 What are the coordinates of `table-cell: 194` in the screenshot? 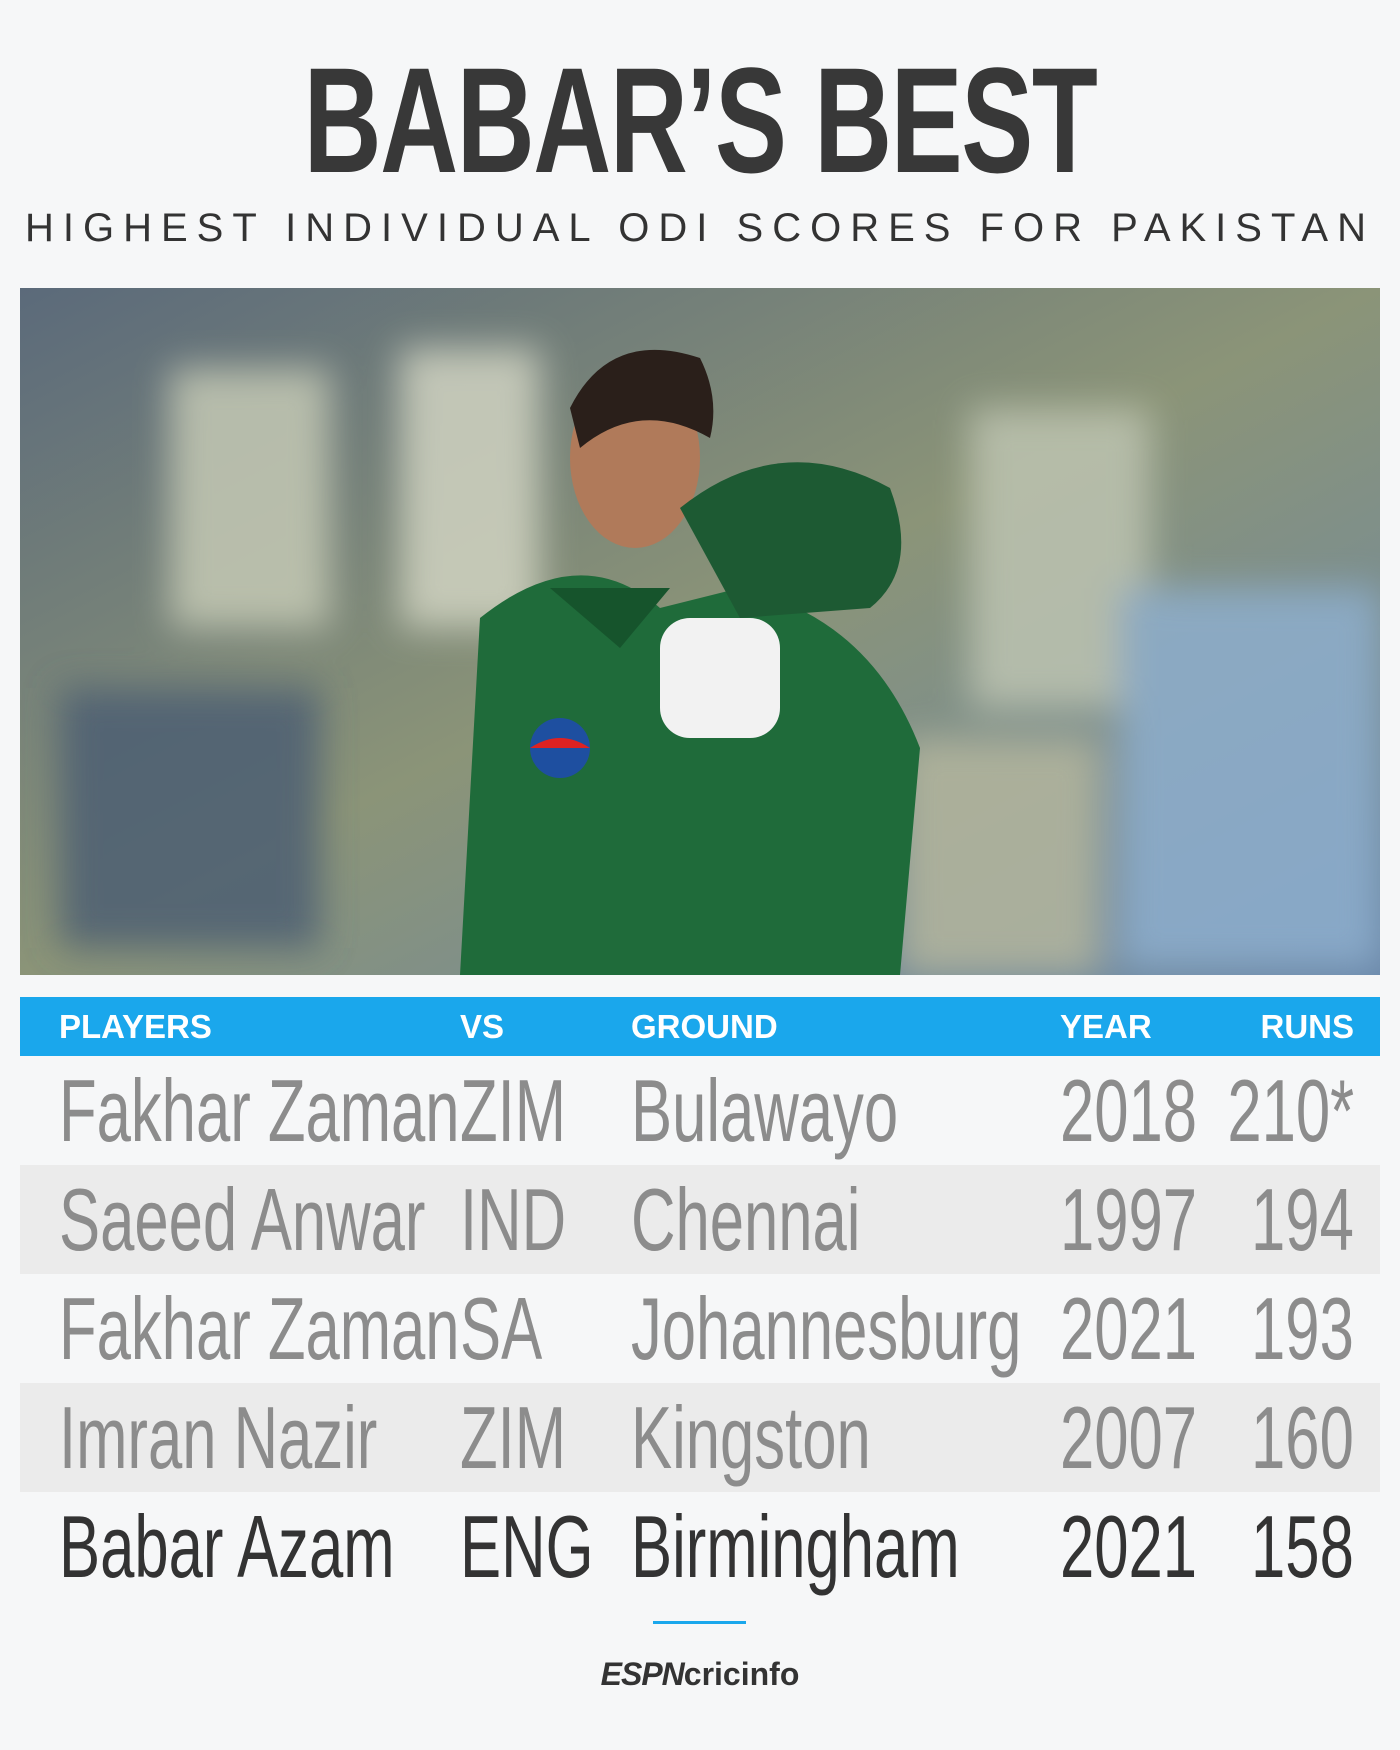 It's located at (1302, 1219).